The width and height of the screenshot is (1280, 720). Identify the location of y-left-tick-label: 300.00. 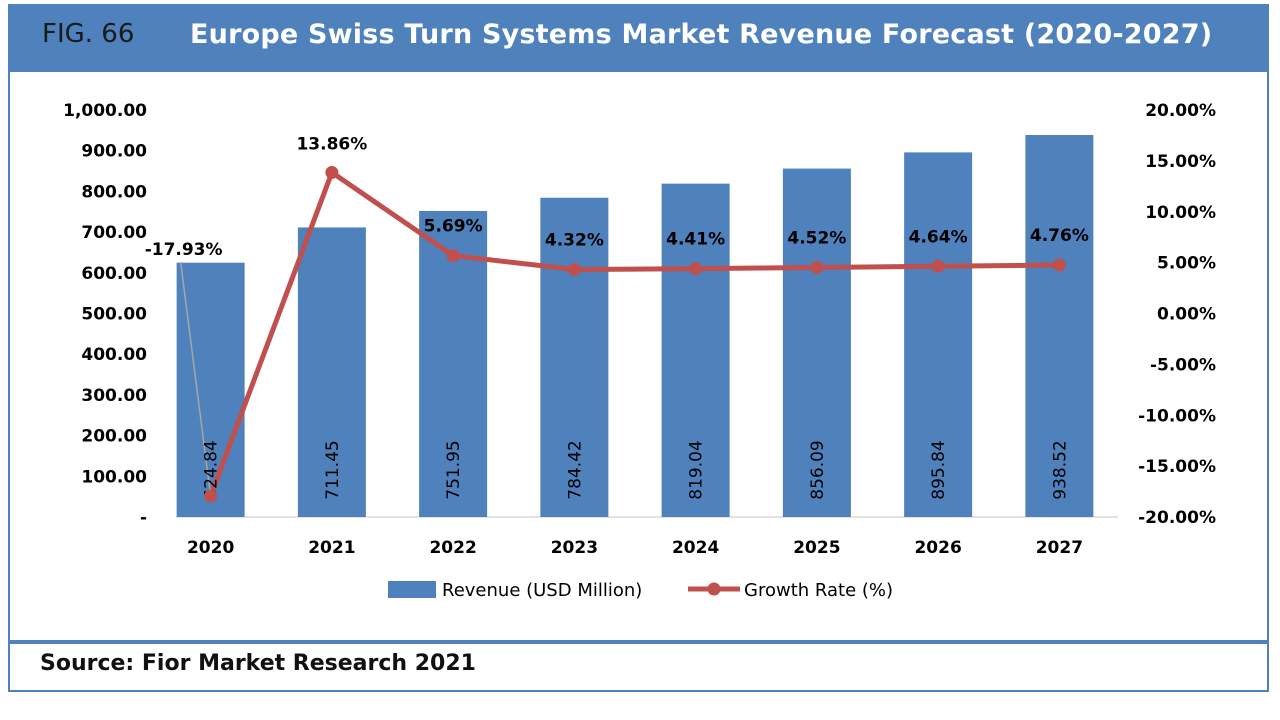
(114, 396).